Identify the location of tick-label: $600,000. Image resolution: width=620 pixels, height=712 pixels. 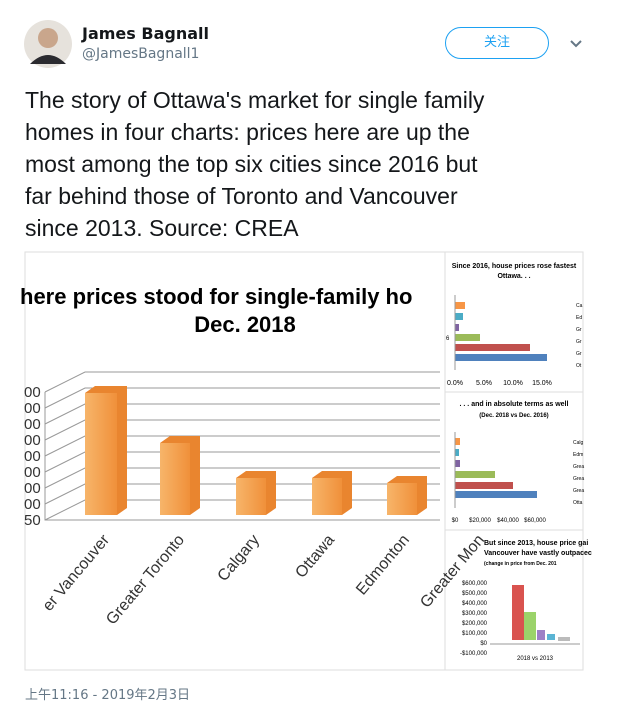
(475, 584).